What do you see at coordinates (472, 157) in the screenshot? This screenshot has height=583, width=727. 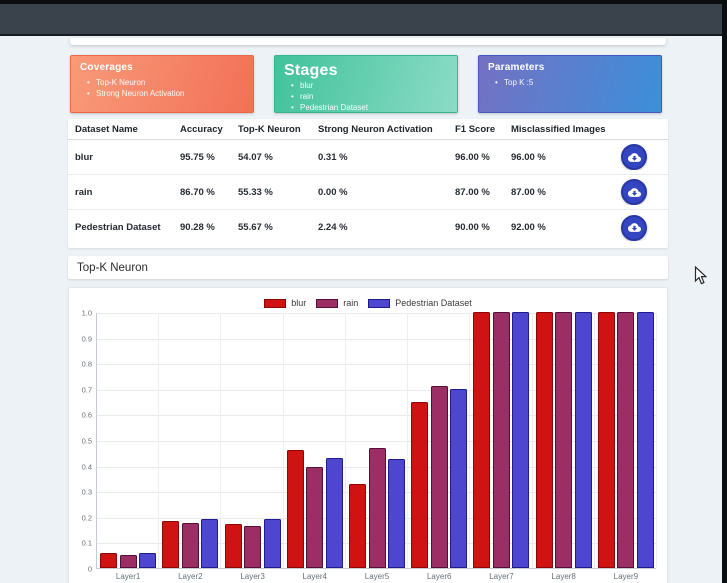 I see `cell-f1-score: 96.00 %` at bounding box center [472, 157].